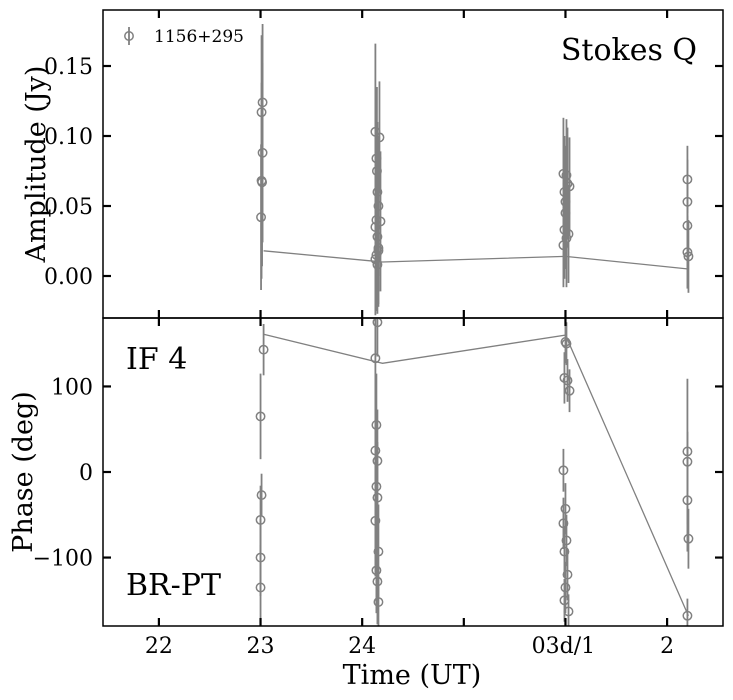 This screenshot has height=700, width=733. What do you see at coordinates (72, 387) in the screenshot?
I see `y-tick-label: 100` at bounding box center [72, 387].